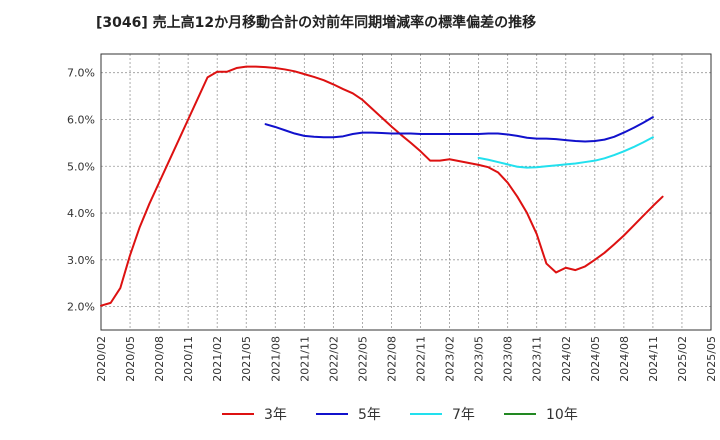 This screenshot has height=440, width=720. What do you see at coordinates (275, 359) in the screenshot?
I see `x-tick-label: 2021/08` at bounding box center [275, 359].